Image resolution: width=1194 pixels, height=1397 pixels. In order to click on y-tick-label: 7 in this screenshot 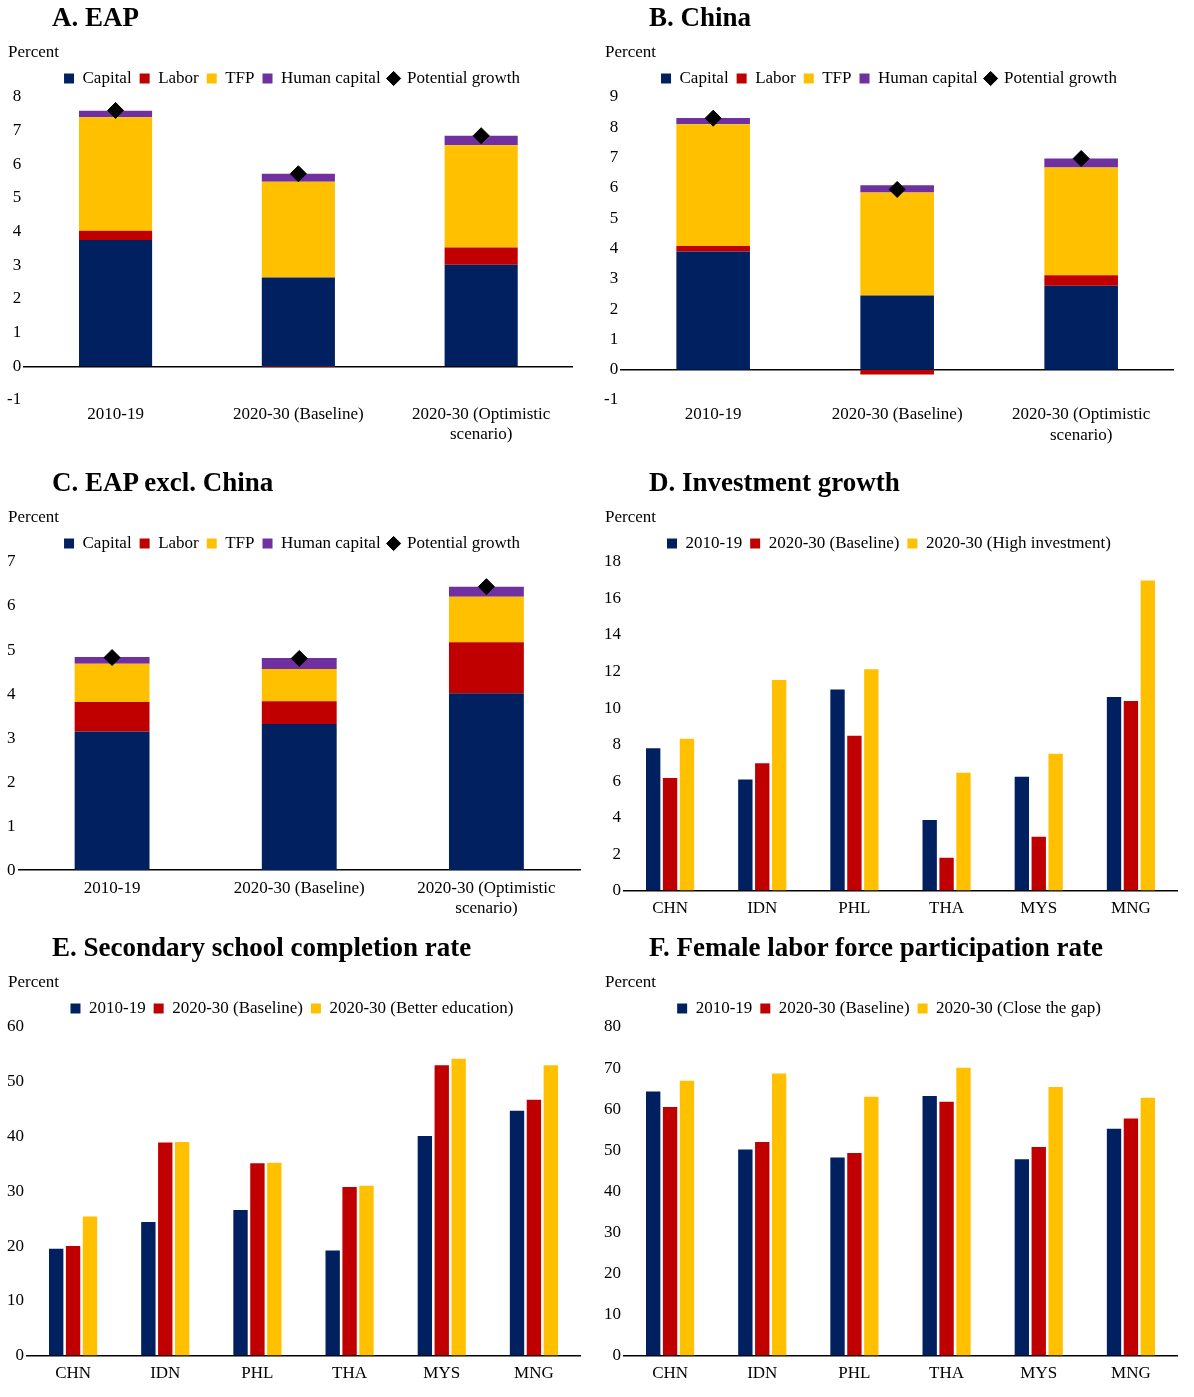, I will do `click(614, 157)`.